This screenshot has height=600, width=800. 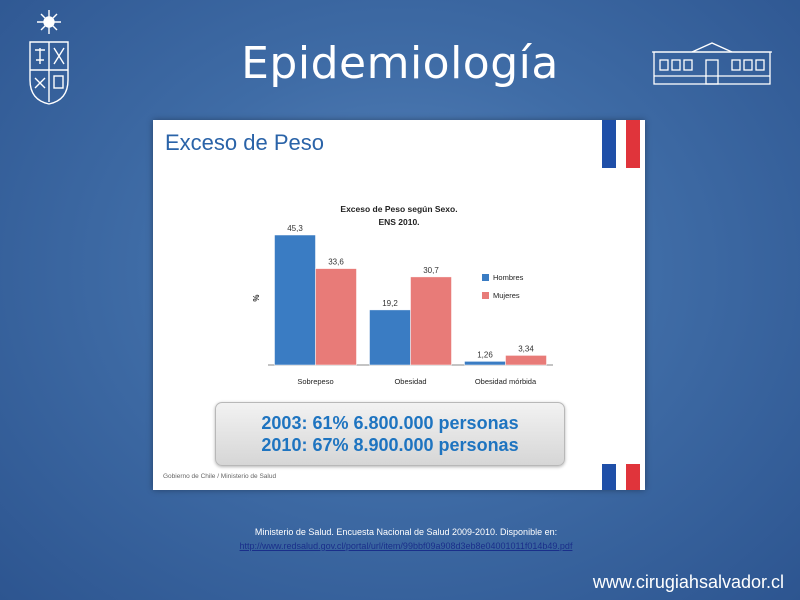 I want to click on stats-line-2003: 2003: 61% 6.800.000 personas, so click(x=390, y=423).